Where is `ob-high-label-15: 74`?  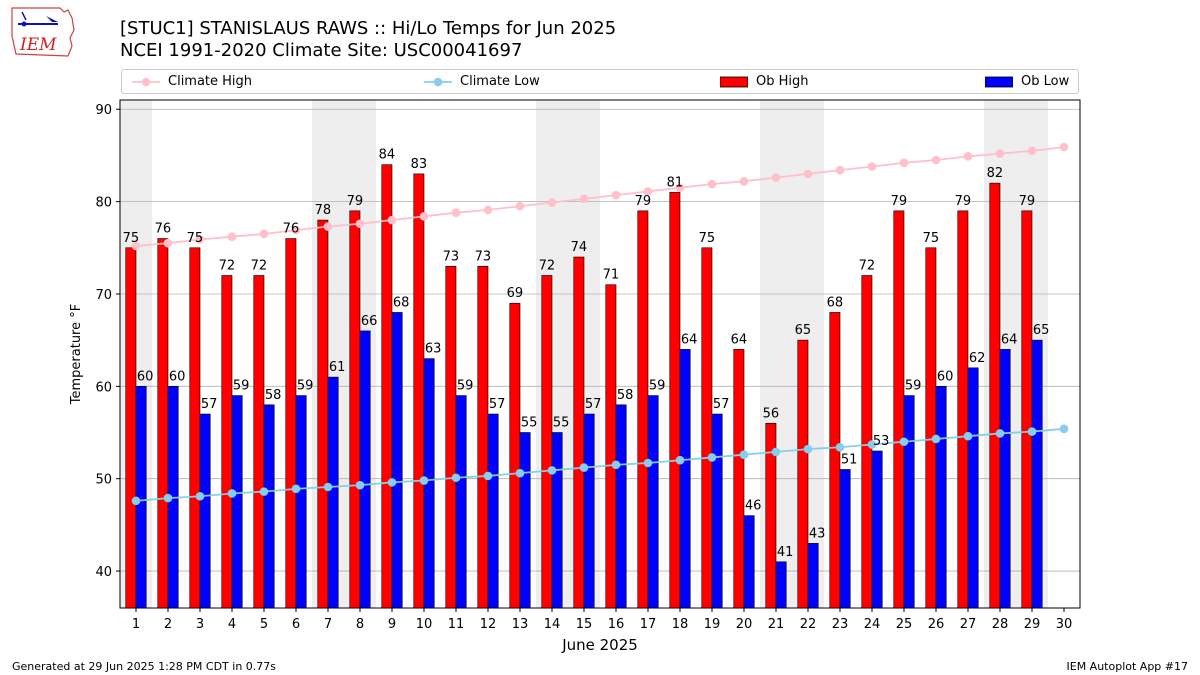 ob-high-label-15: 74 is located at coordinates (579, 247).